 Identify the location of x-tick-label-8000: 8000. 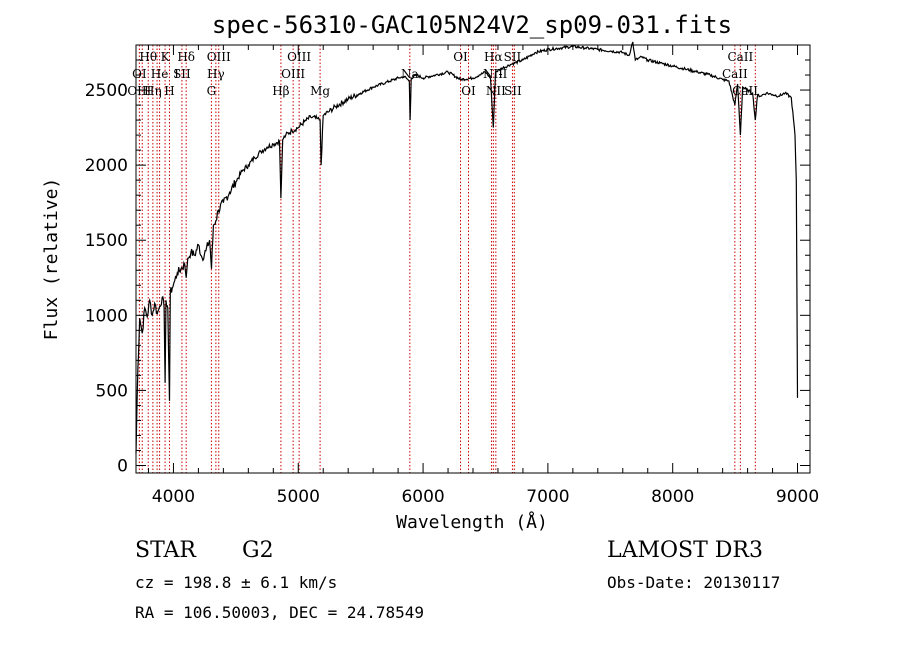
(672, 497).